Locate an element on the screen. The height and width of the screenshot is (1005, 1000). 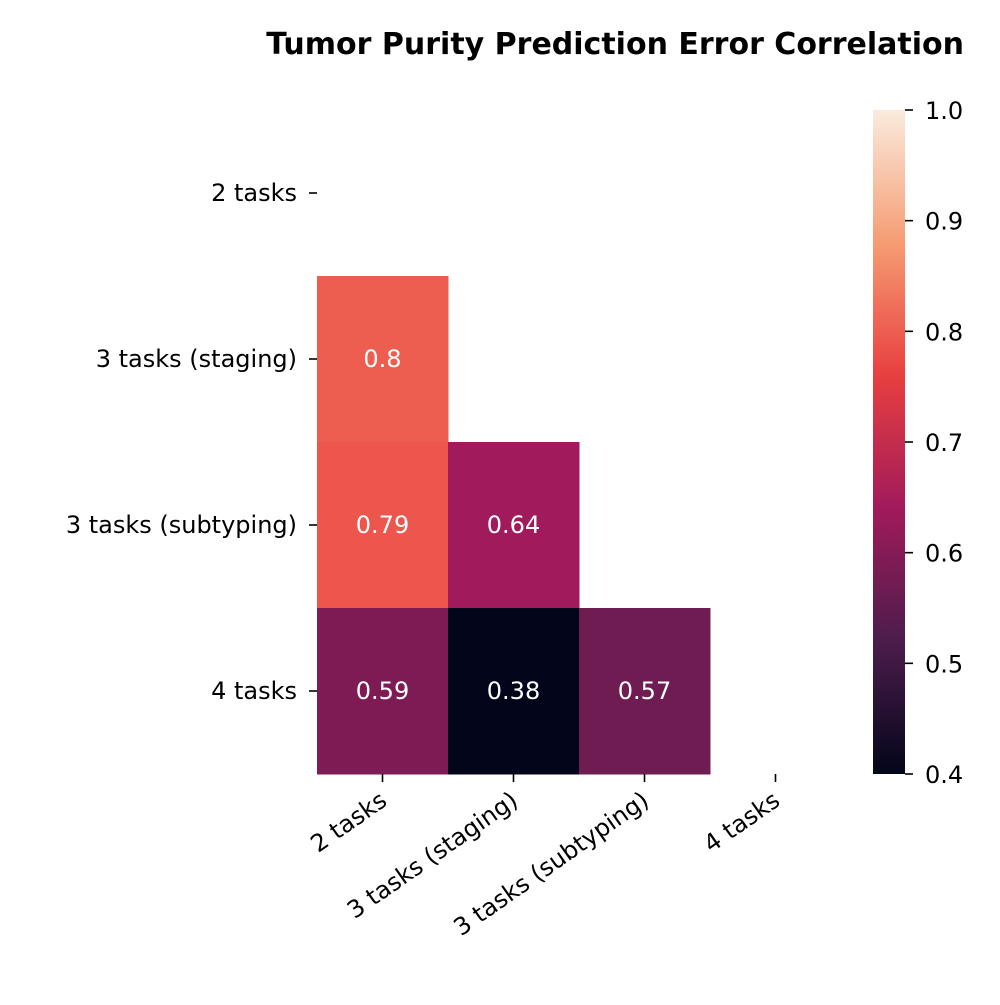
cell-value-label: 0.38 is located at coordinates (513, 691).